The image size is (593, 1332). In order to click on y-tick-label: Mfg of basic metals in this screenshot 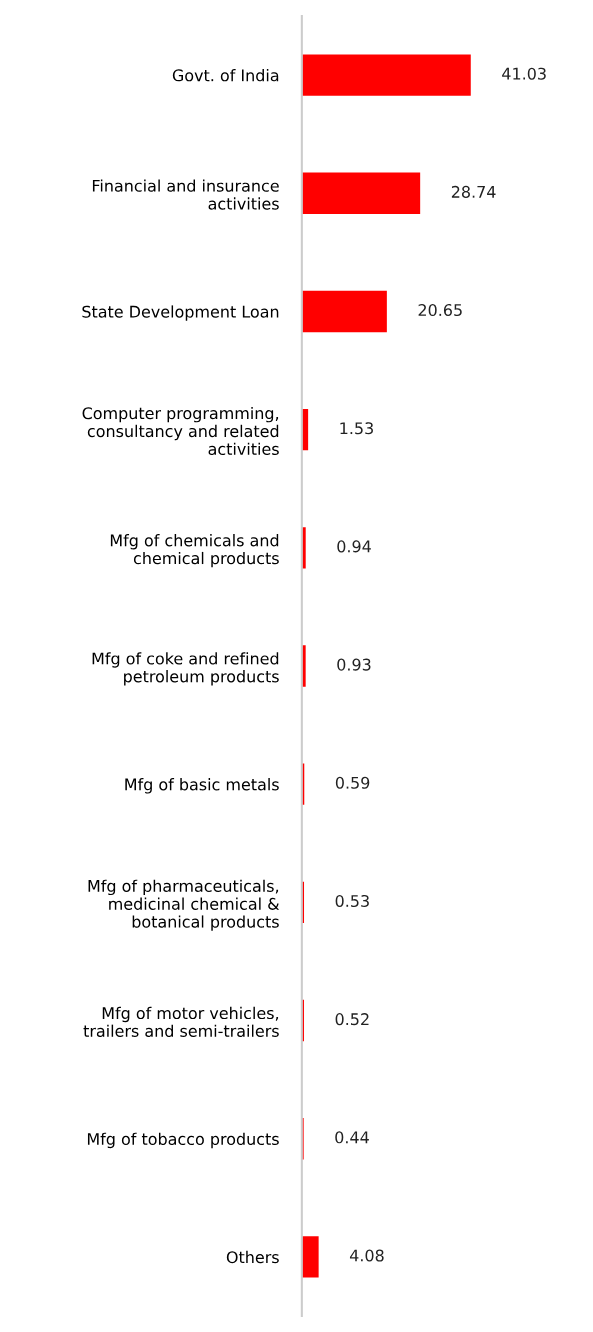, I will do `click(202, 786)`.